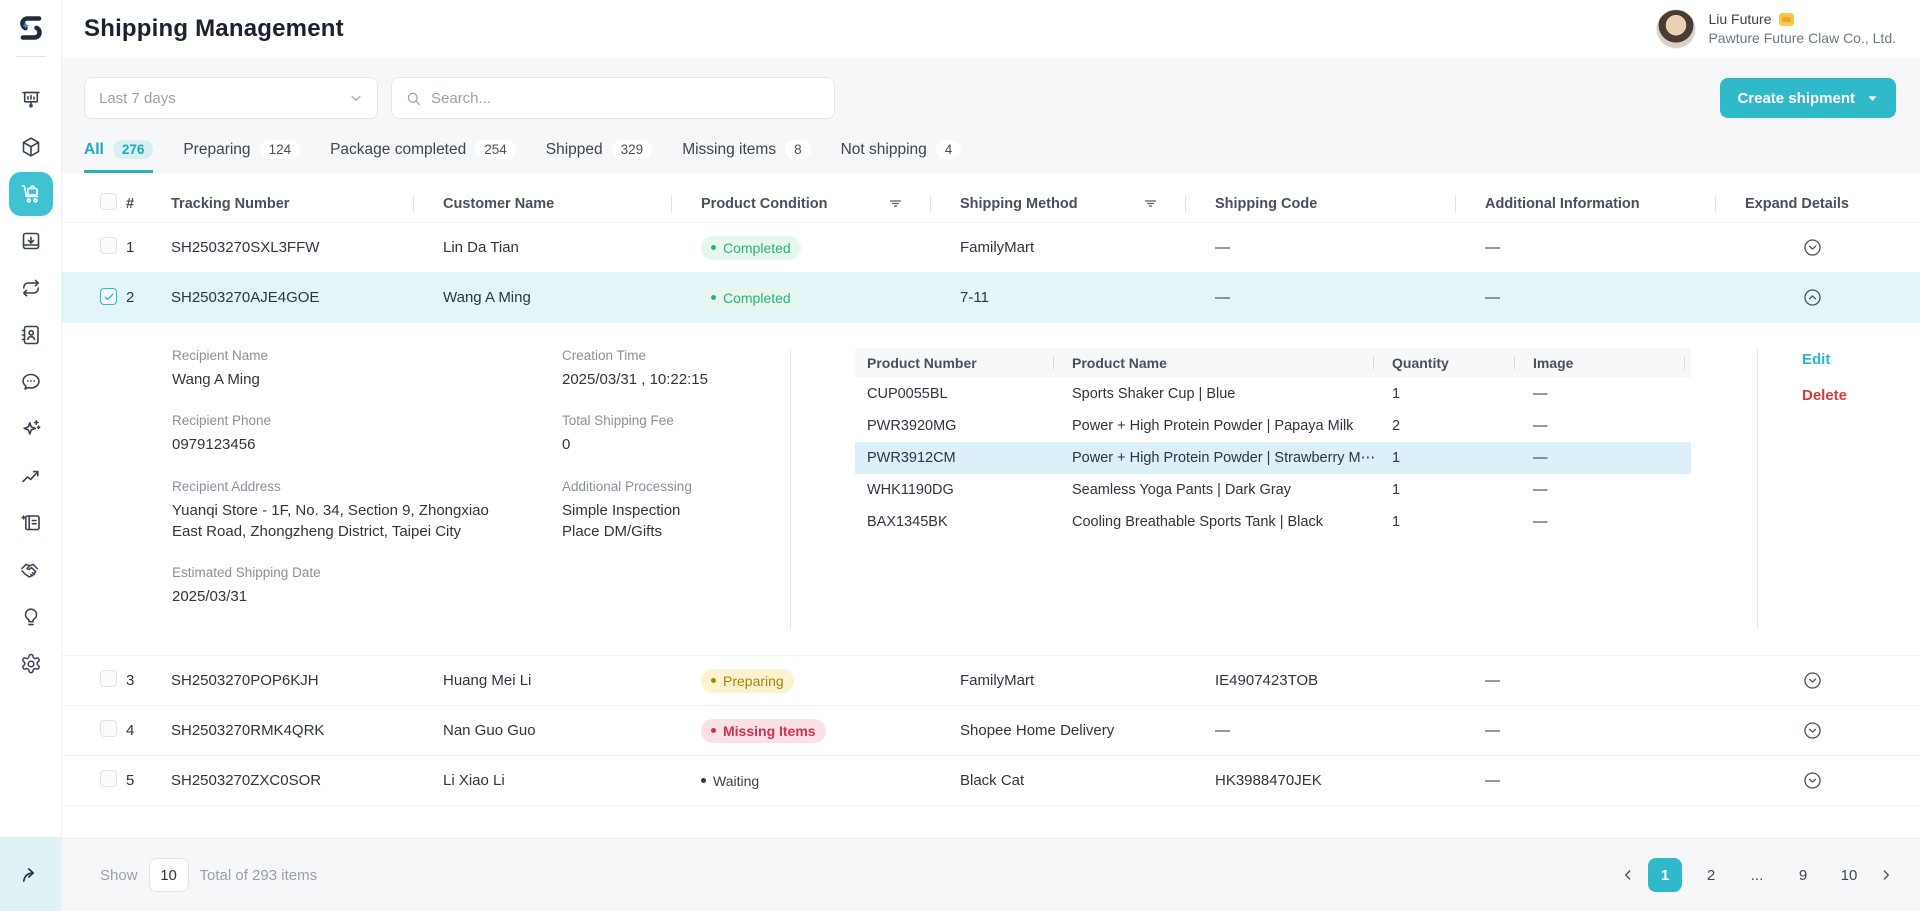 Image resolution: width=1920 pixels, height=911 pixels. What do you see at coordinates (1816, 359) in the screenshot?
I see `edit-button: Edit` at bounding box center [1816, 359].